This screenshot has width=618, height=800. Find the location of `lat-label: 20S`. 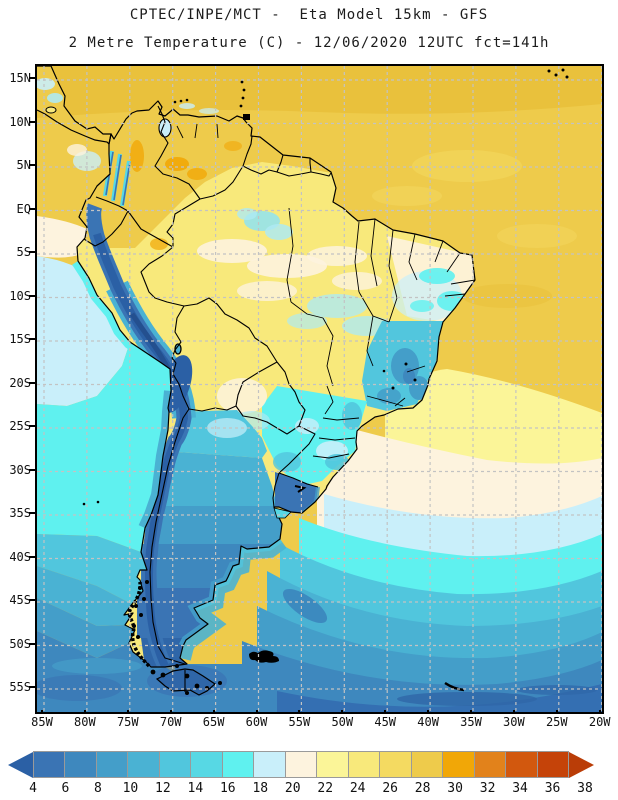

lat-label: 20S is located at coordinates (20, 382).